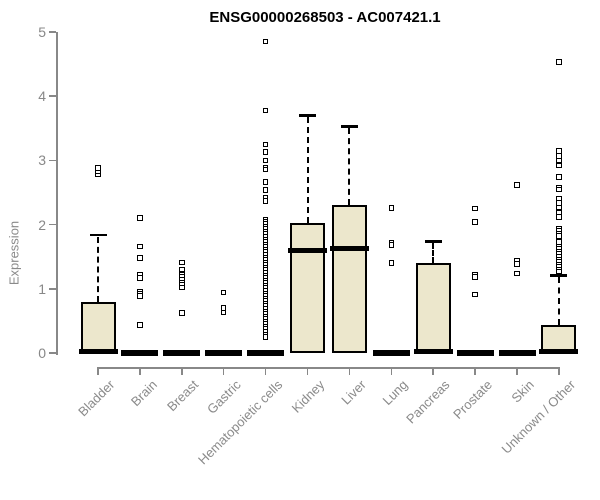 This screenshot has height=500, width=600. What do you see at coordinates (354, 392) in the screenshot?
I see `x-category-label: Liver` at bounding box center [354, 392].